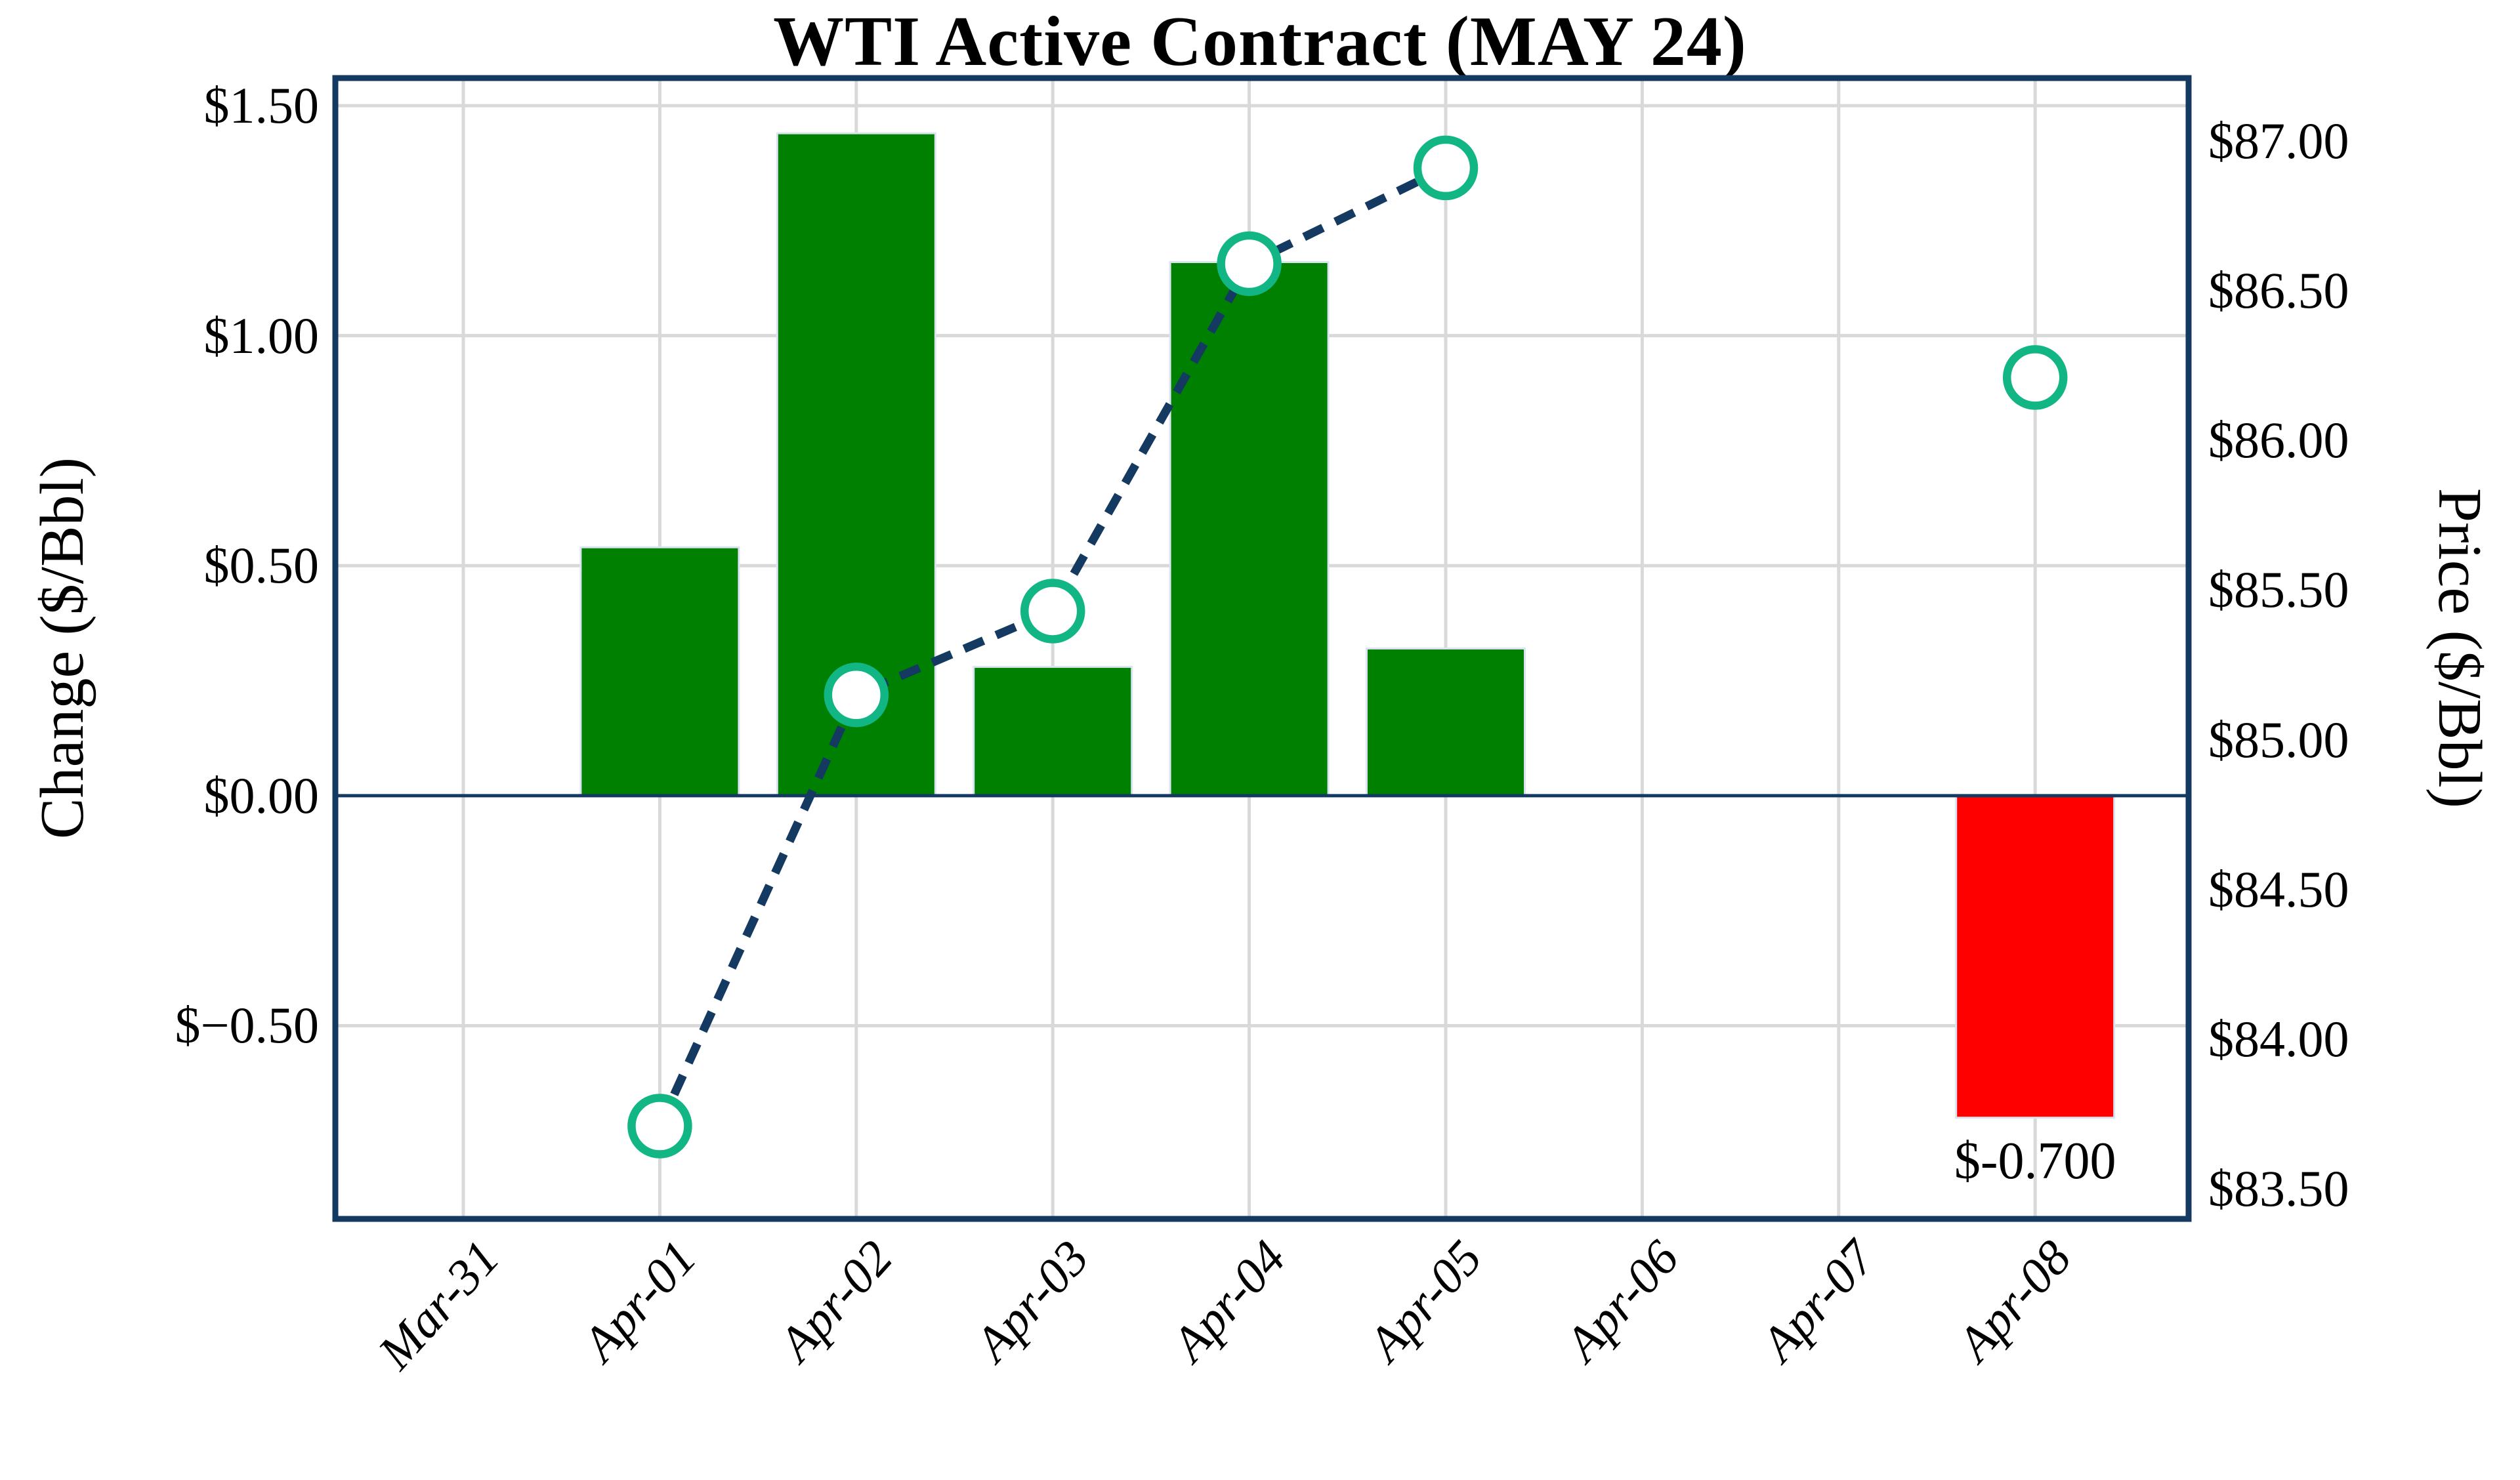 The width and height of the screenshot is (2520, 1480). What do you see at coordinates (261, 565) in the screenshot?
I see `y-tick-label-left-0.5: $0.50` at bounding box center [261, 565].